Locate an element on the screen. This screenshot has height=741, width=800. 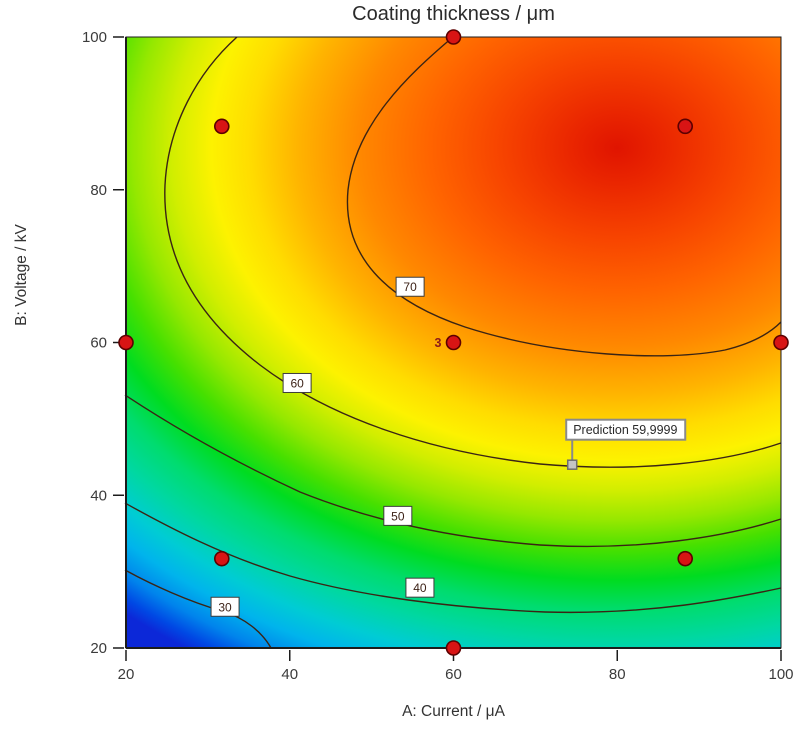
prediction-flag-anchor is located at coordinates (572, 464).